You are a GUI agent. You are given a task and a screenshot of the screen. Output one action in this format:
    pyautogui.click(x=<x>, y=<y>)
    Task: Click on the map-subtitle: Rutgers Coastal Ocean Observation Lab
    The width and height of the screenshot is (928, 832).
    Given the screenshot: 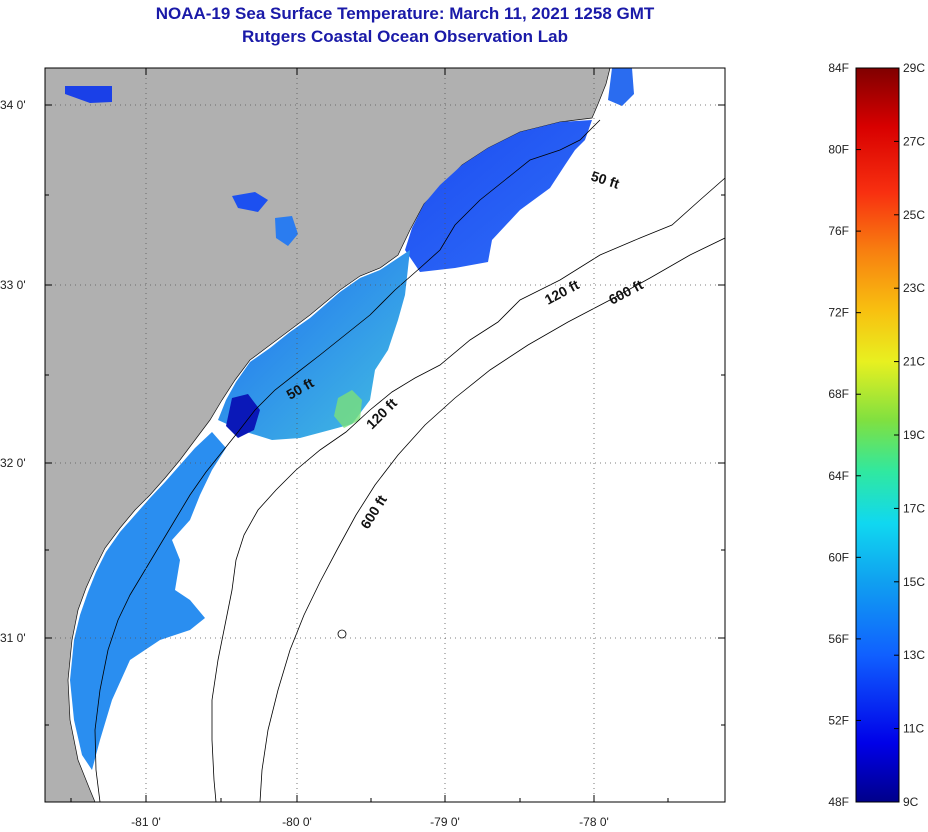 What is the action you would take?
    pyautogui.click(x=405, y=36)
    